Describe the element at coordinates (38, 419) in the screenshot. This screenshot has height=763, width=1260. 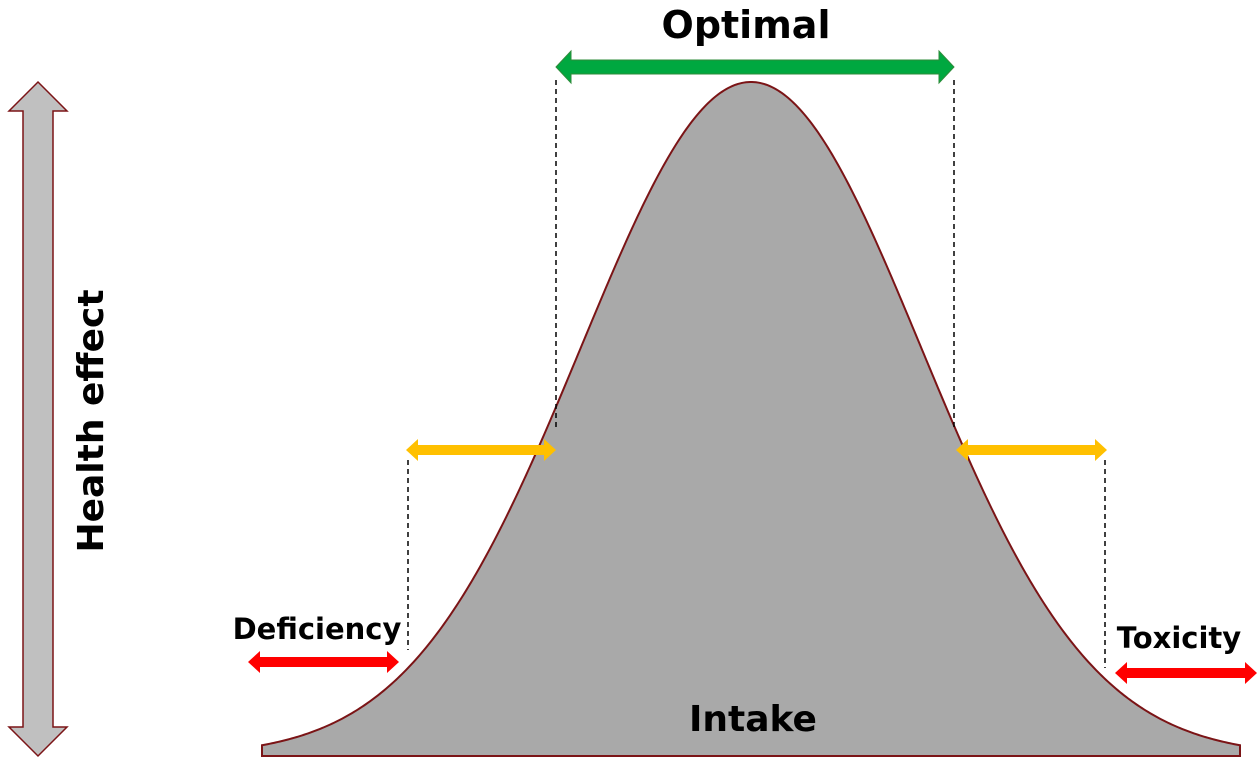
I see `health-effect-axis-arrow` at that location.